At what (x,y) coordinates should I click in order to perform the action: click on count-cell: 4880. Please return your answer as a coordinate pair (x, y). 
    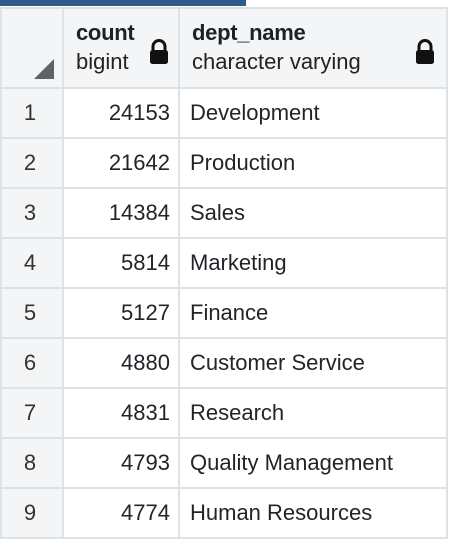
    Looking at the image, I should click on (121, 363).